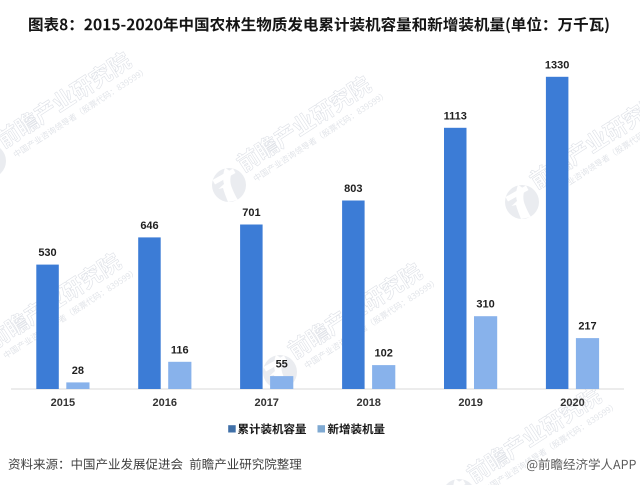 The width and height of the screenshot is (640, 485). What do you see at coordinates (384, 354) in the screenshot?
I see `svg-text: 102` at bounding box center [384, 354].